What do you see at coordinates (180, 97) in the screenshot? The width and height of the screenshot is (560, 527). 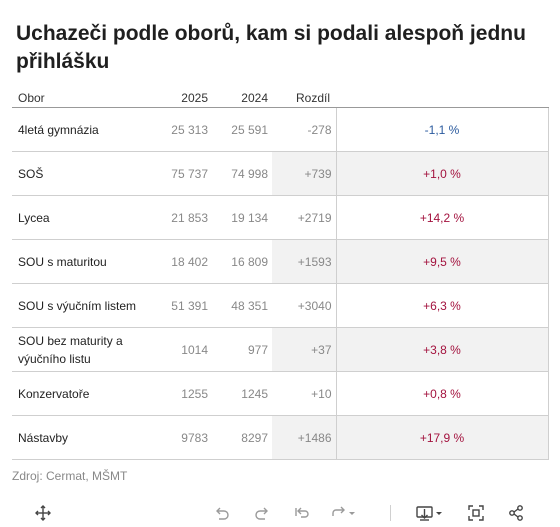 I see `column-header-2025: 2025` at bounding box center [180, 97].